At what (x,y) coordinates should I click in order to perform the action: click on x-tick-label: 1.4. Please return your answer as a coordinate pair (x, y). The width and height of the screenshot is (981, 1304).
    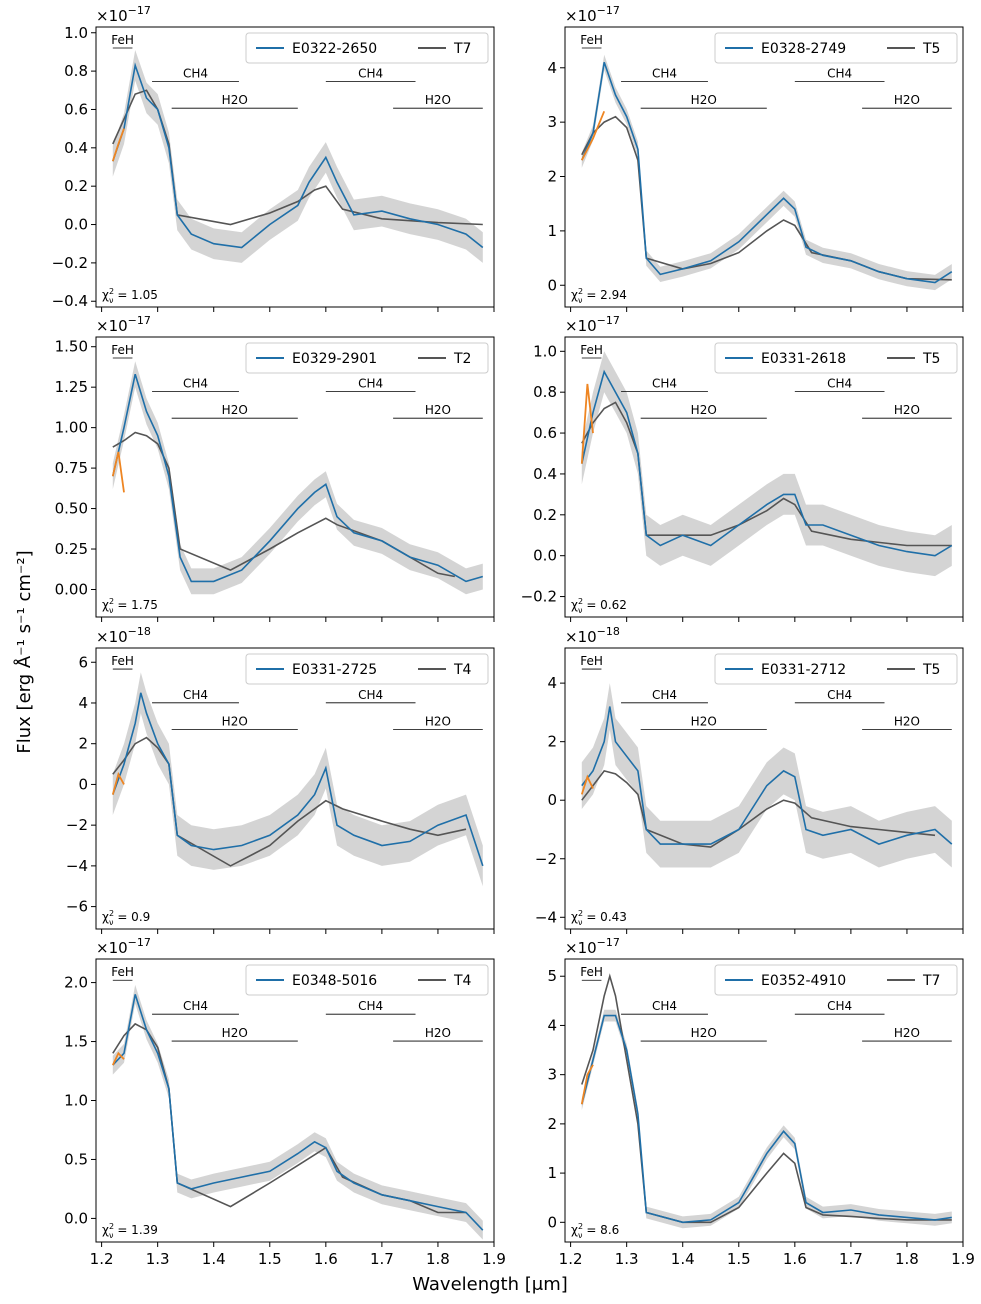
    Looking at the image, I should click on (683, 1259).